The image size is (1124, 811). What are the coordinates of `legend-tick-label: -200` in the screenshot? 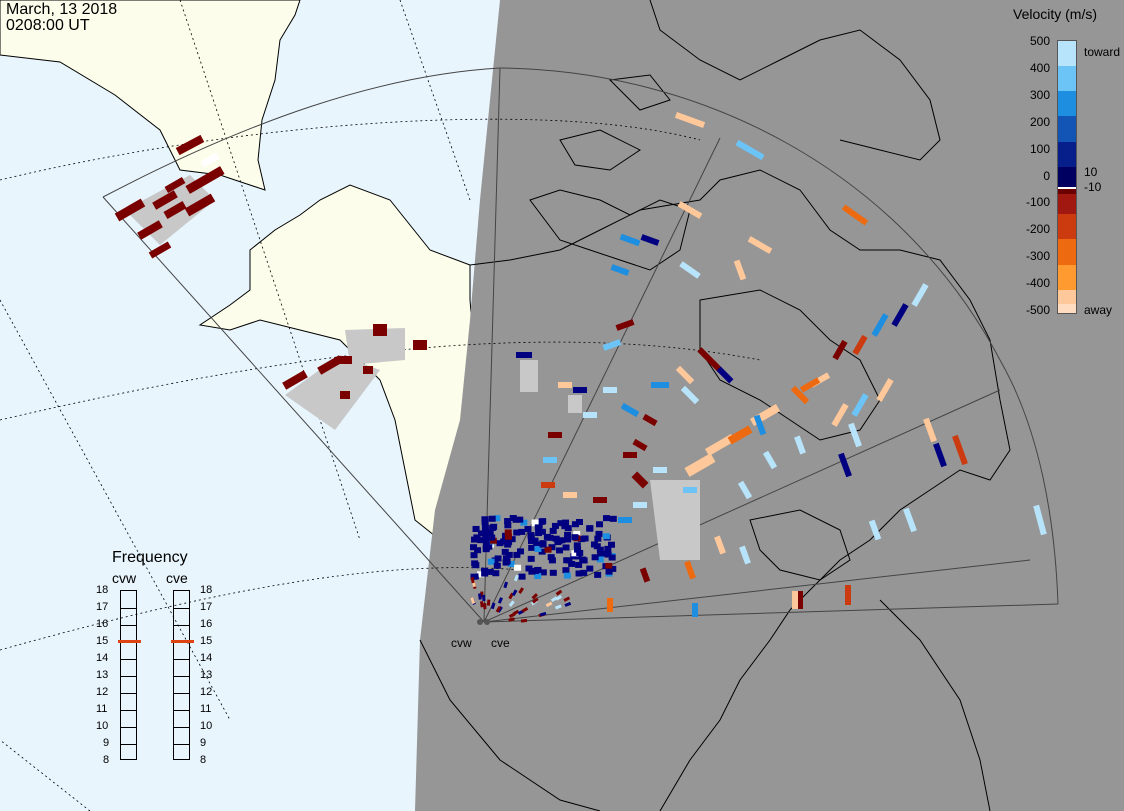 It's located at (1037, 229).